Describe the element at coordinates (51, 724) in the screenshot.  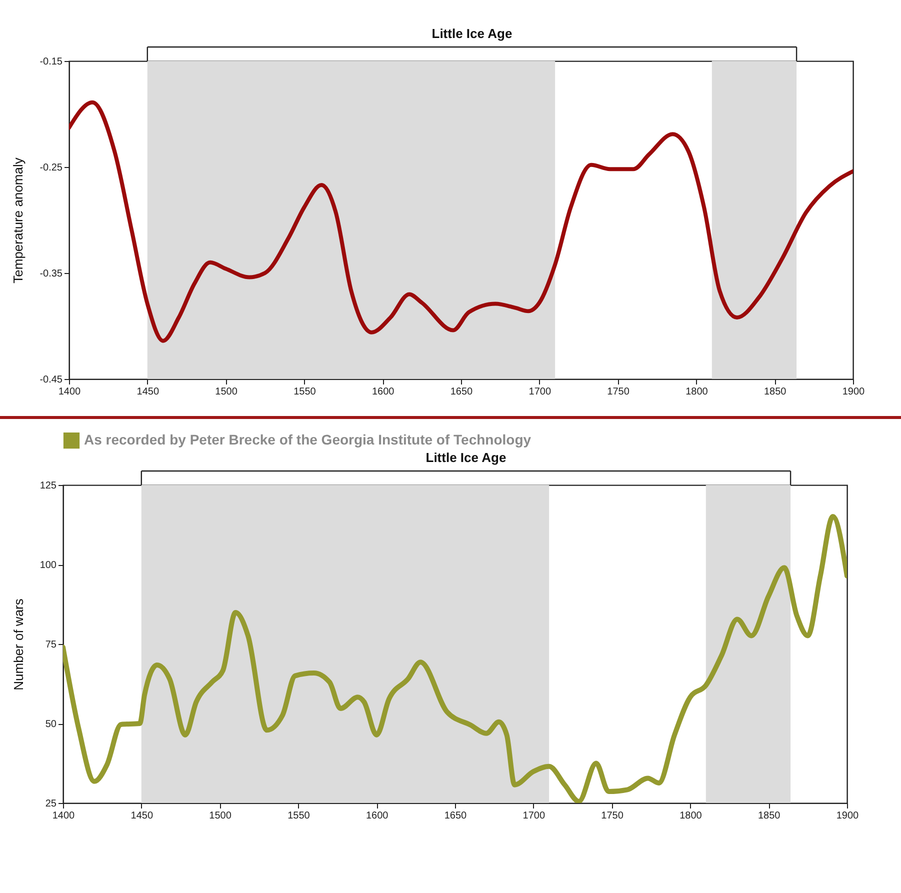
I see `y-tick-label: 50` at that location.